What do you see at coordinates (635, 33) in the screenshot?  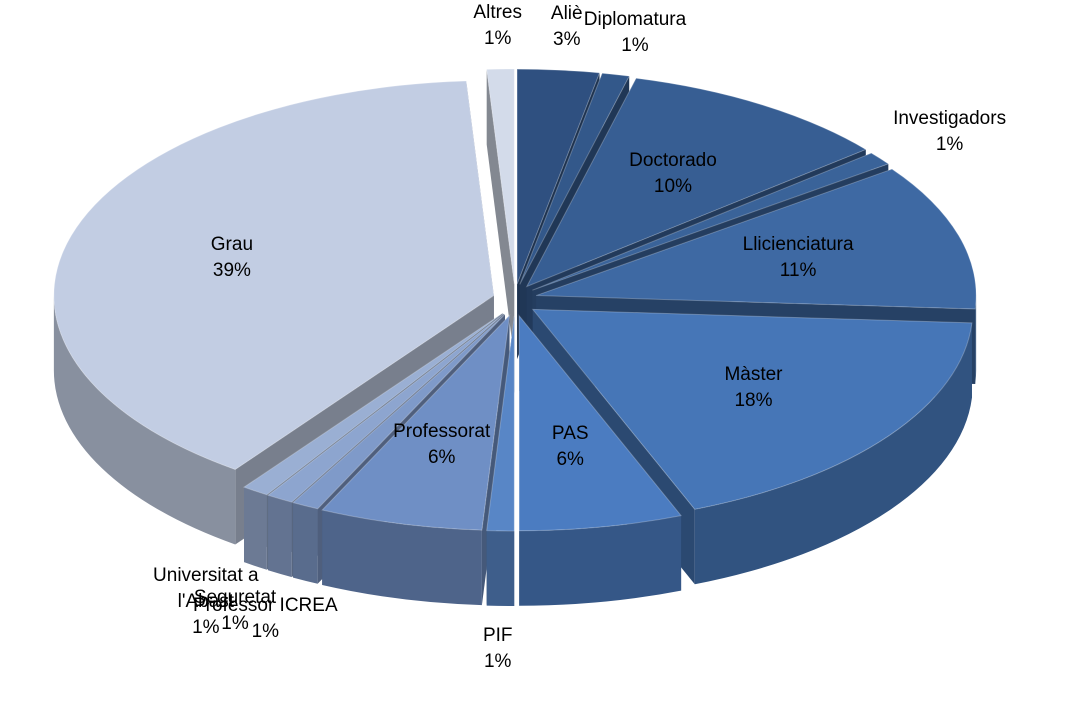 I see `slice-label: Diplomatura 1%` at bounding box center [635, 33].